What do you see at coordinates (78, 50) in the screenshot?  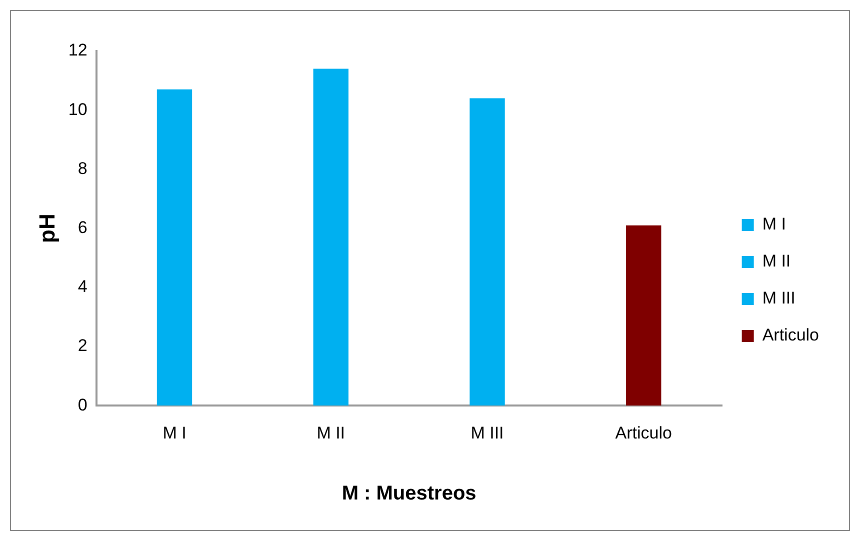 I see `y-tick-label: 12` at bounding box center [78, 50].